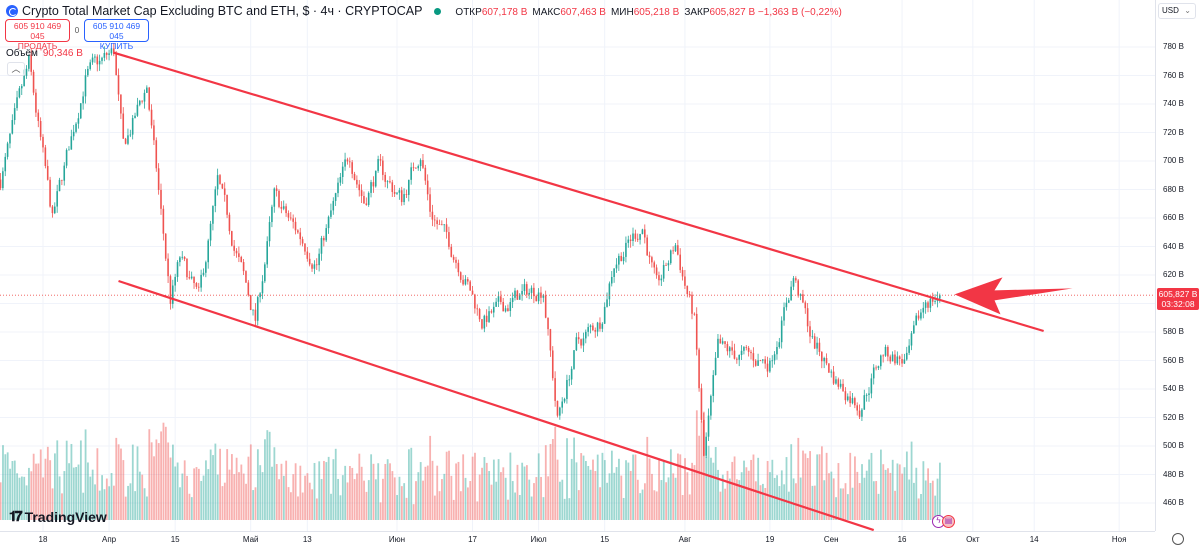 The height and width of the screenshot is (549, 1200). Describe the element at coordinates (77, 30) in the screenshot. I see `spread: 0` at that location.